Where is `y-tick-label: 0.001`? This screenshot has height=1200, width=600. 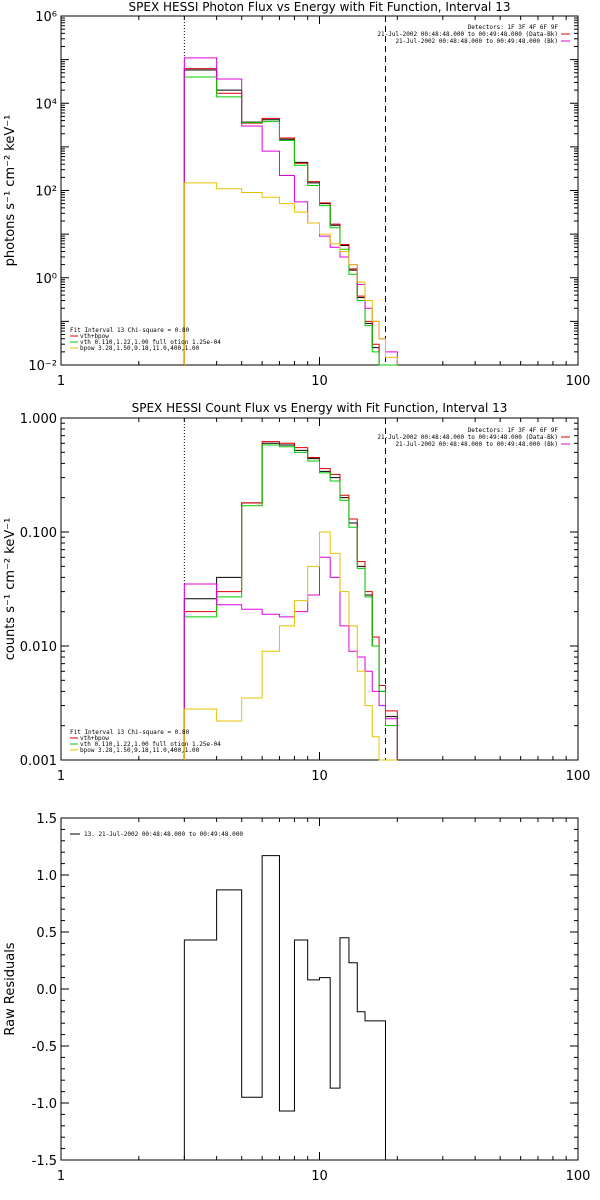 y-tick-label: 0.001 is located at coordinates (38, 761).